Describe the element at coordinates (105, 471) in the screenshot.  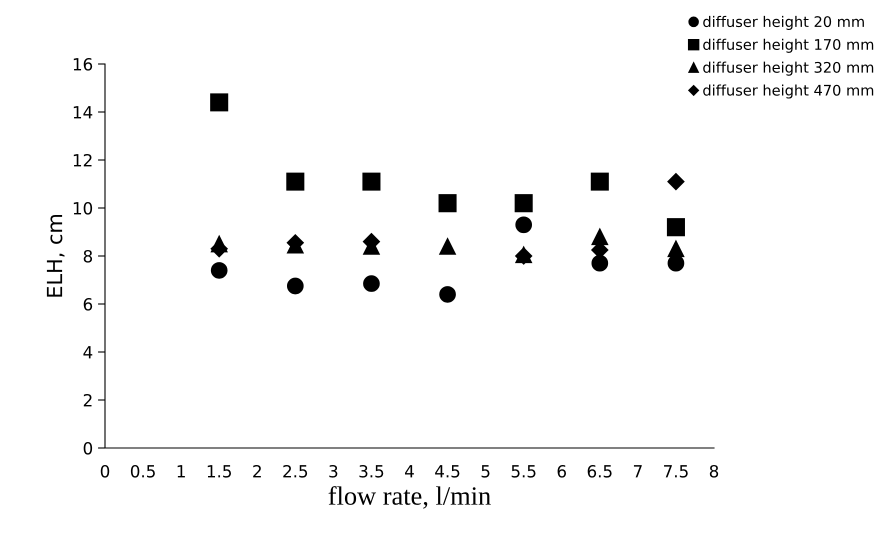
I see `x-tick-label: 0` at that location.